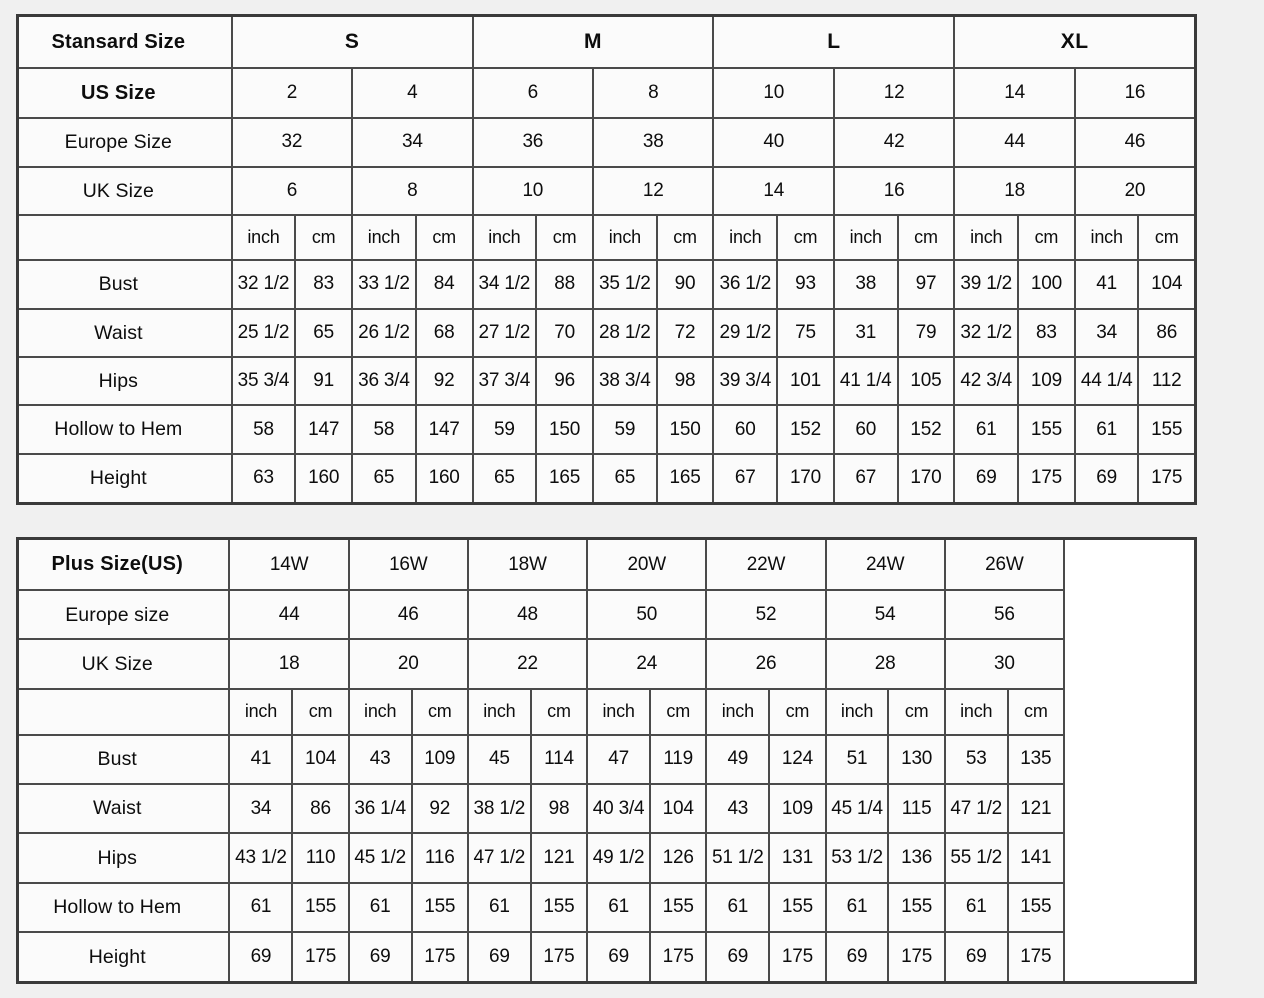 This screenshot has width=1264, height=998. I want to click on europe-size-value: 46, so click(408, 615).